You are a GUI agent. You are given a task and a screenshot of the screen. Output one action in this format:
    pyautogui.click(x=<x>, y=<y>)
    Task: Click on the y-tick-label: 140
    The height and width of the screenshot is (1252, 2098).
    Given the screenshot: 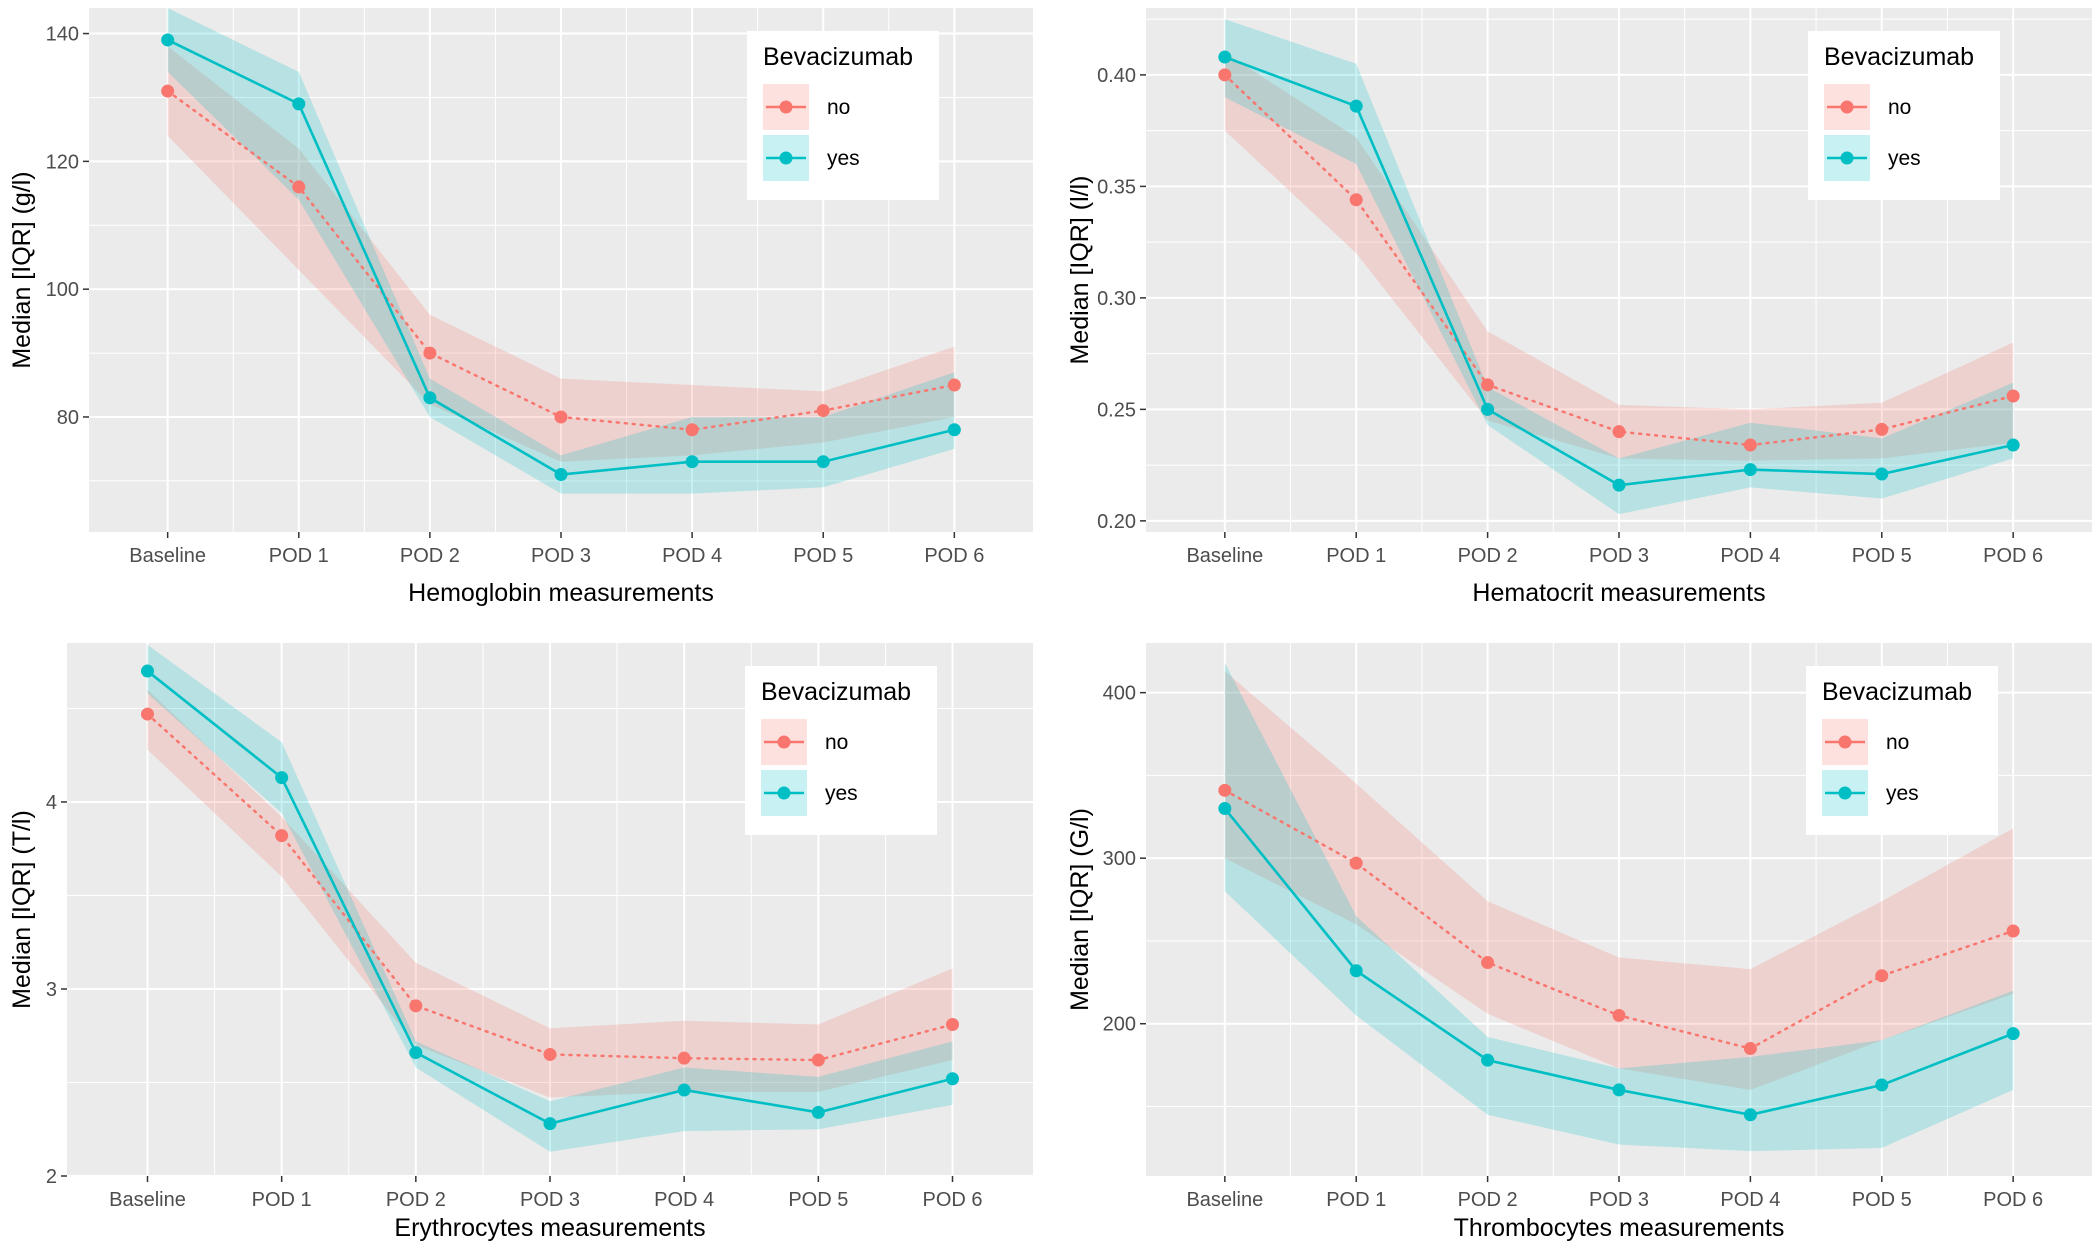 What is the action you would take?
    pyautogui.click(x=62, y=35)
    